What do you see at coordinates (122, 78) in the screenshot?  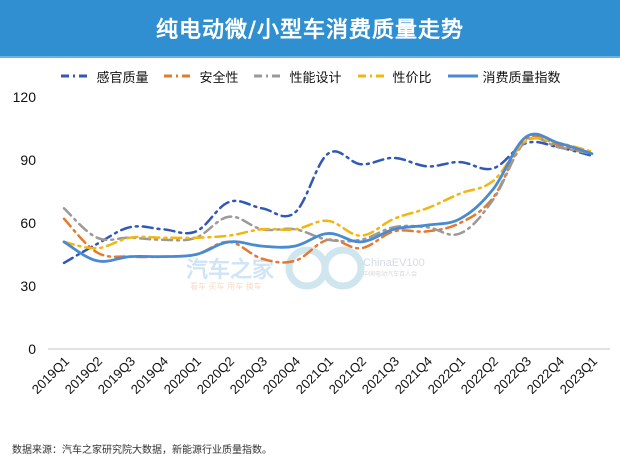 I see `legend-label: 感官质量` at bounding box center [122, 78].